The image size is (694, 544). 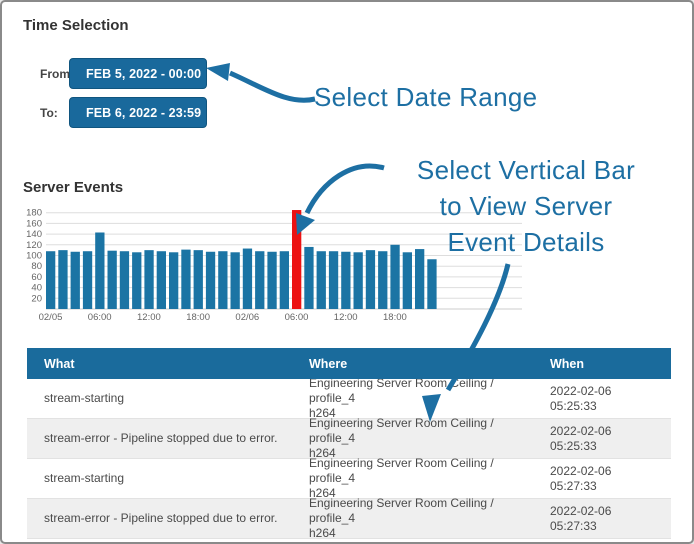 I want to click on annotation-select-bar-line3: Event Details, so click(x=526, y=242).